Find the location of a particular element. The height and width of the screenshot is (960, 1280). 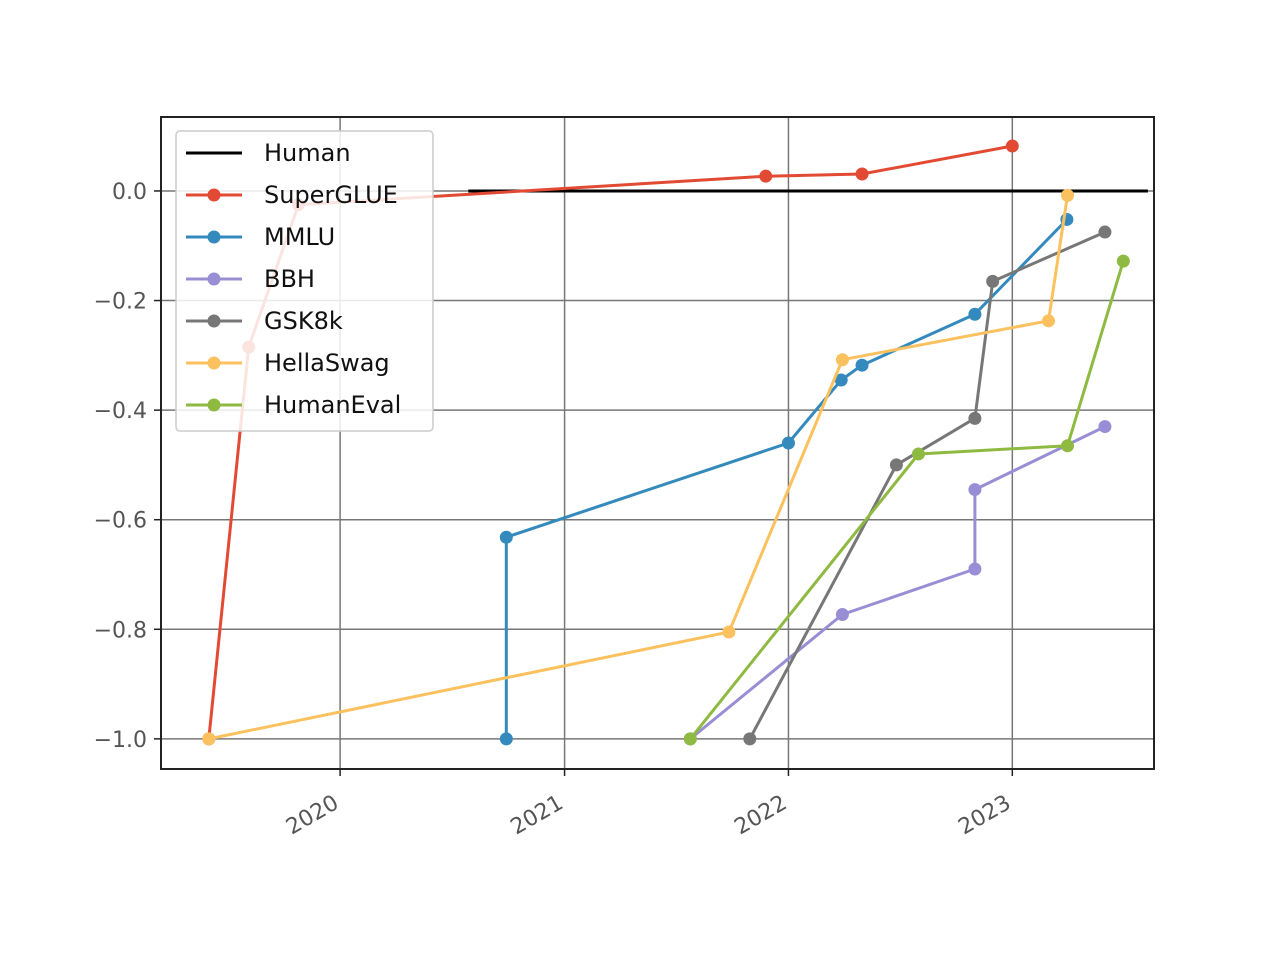

legend-box is located at coordinates (304, 281).